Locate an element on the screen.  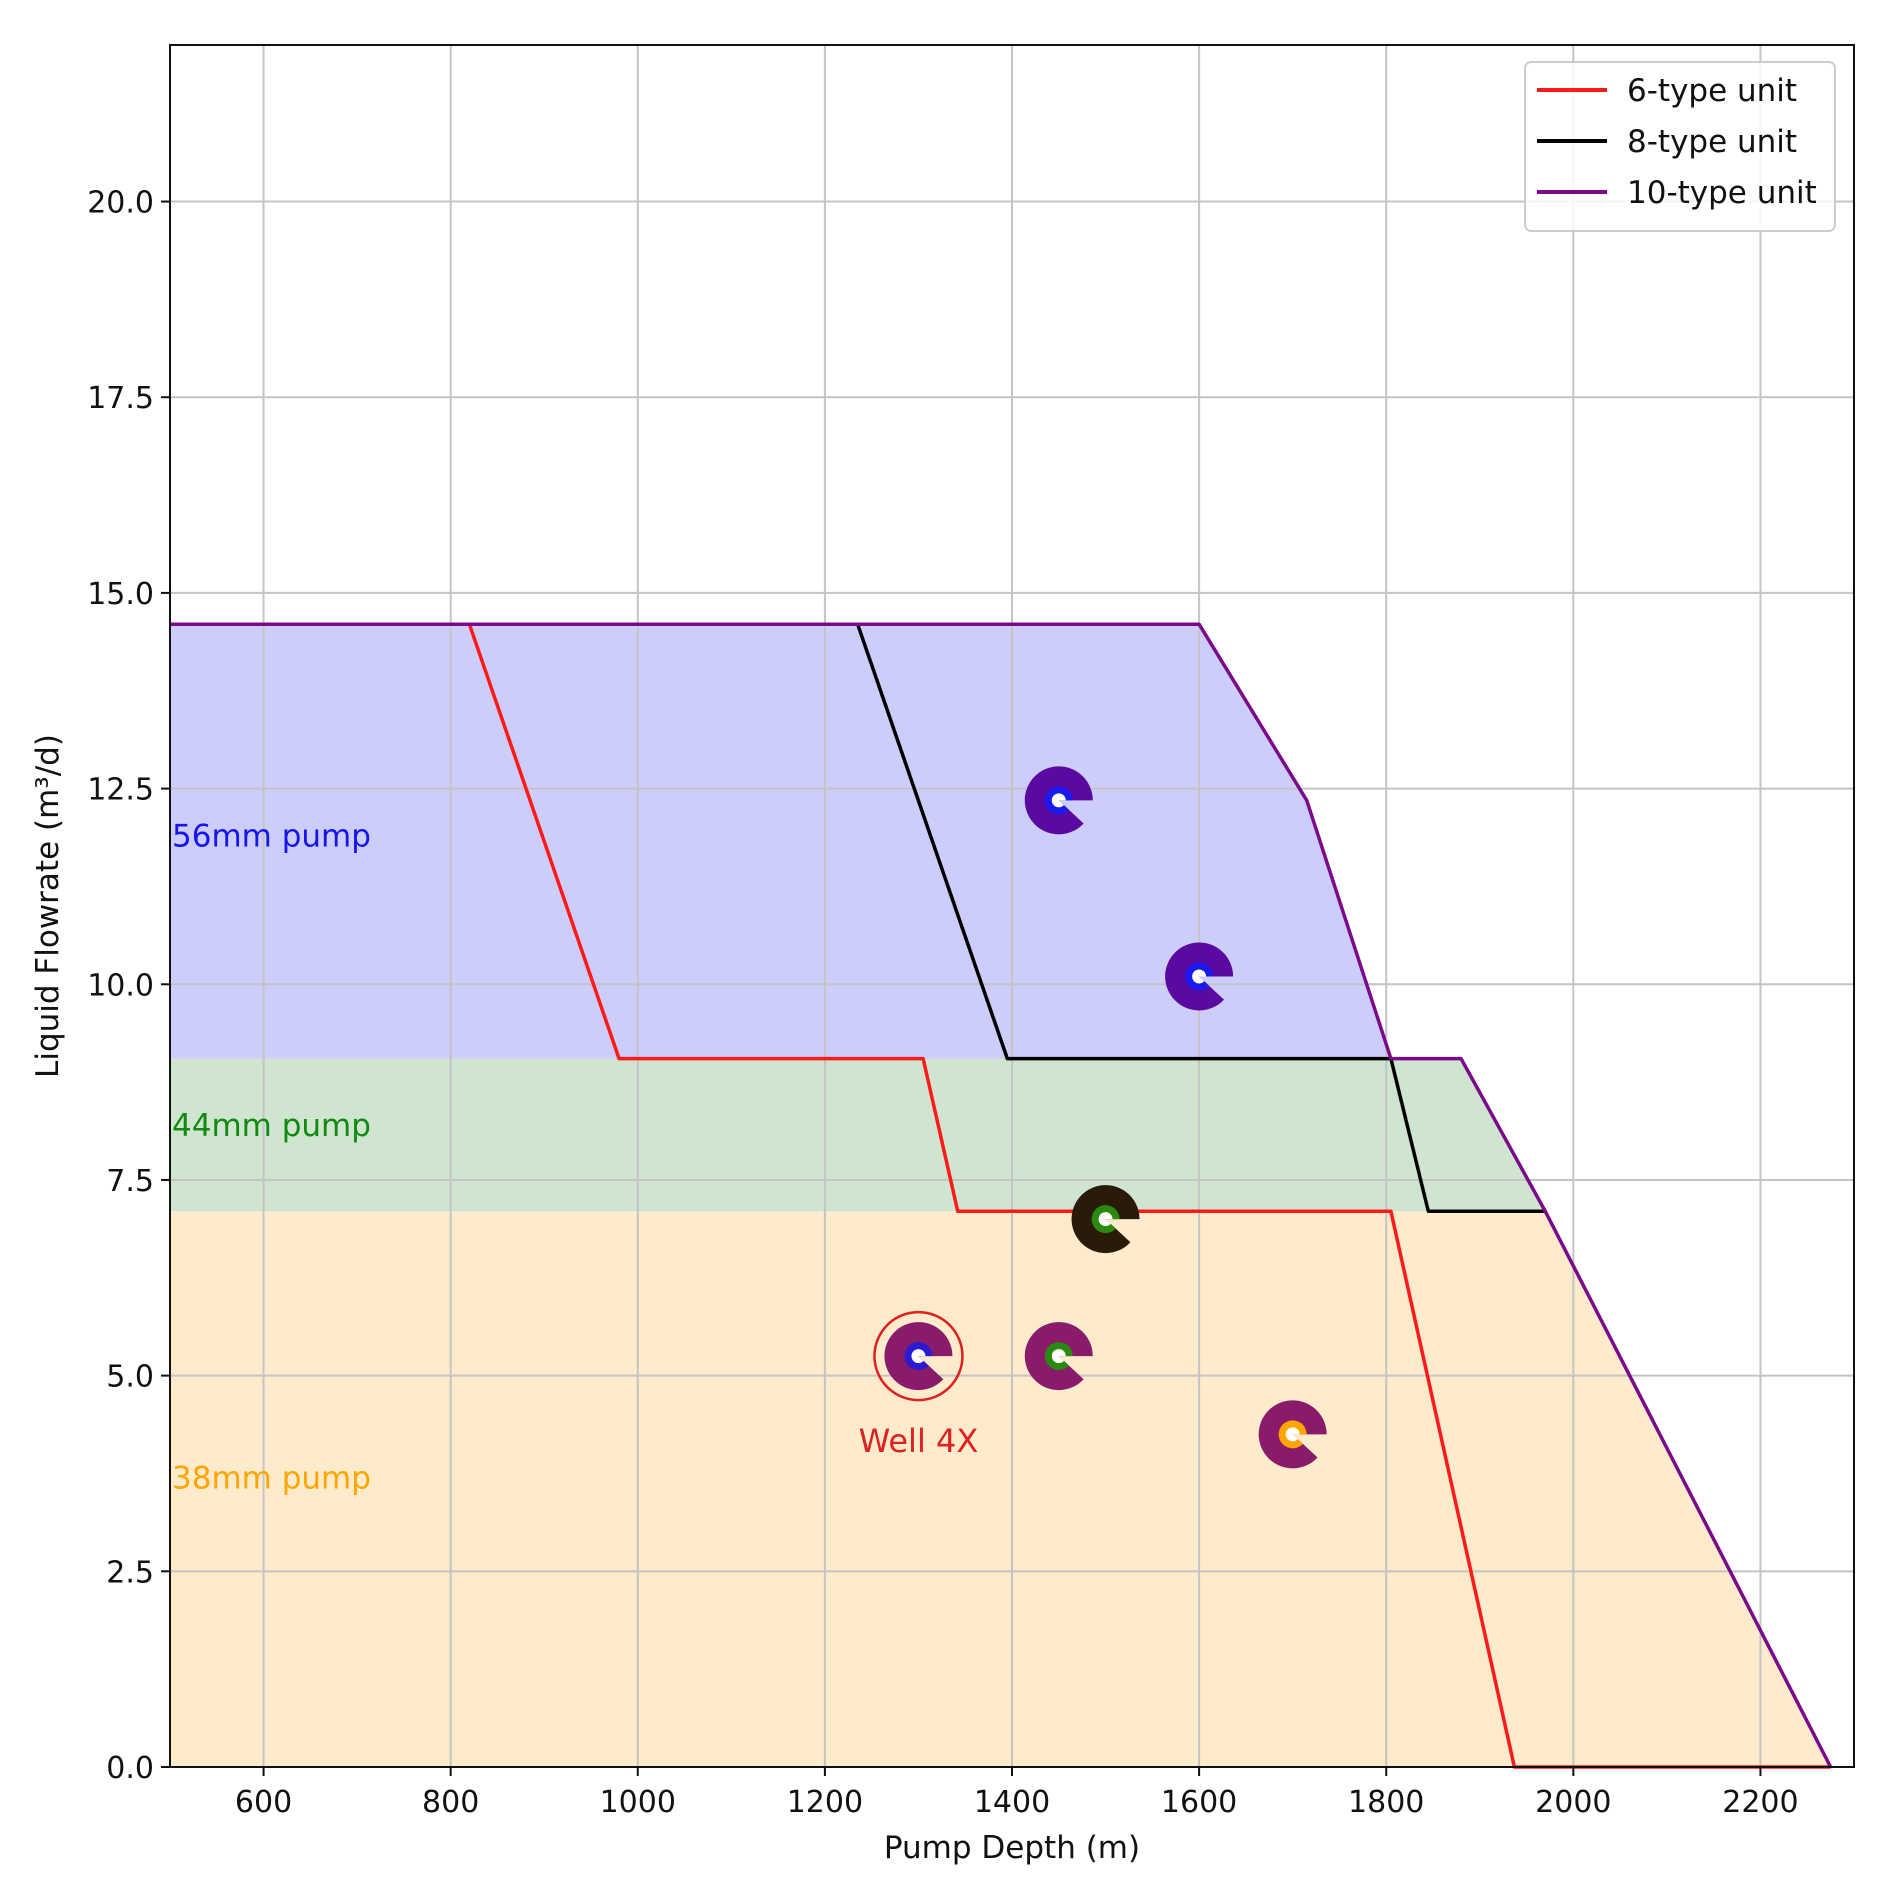
y-tick-label: 10.0 is located at coordinates (120, 985).